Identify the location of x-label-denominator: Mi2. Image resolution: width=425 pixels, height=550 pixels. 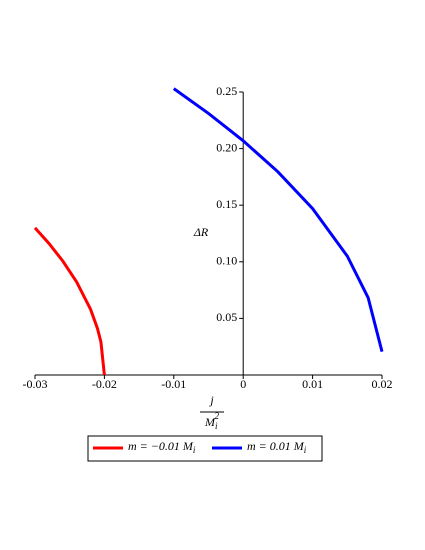
(212, 421).